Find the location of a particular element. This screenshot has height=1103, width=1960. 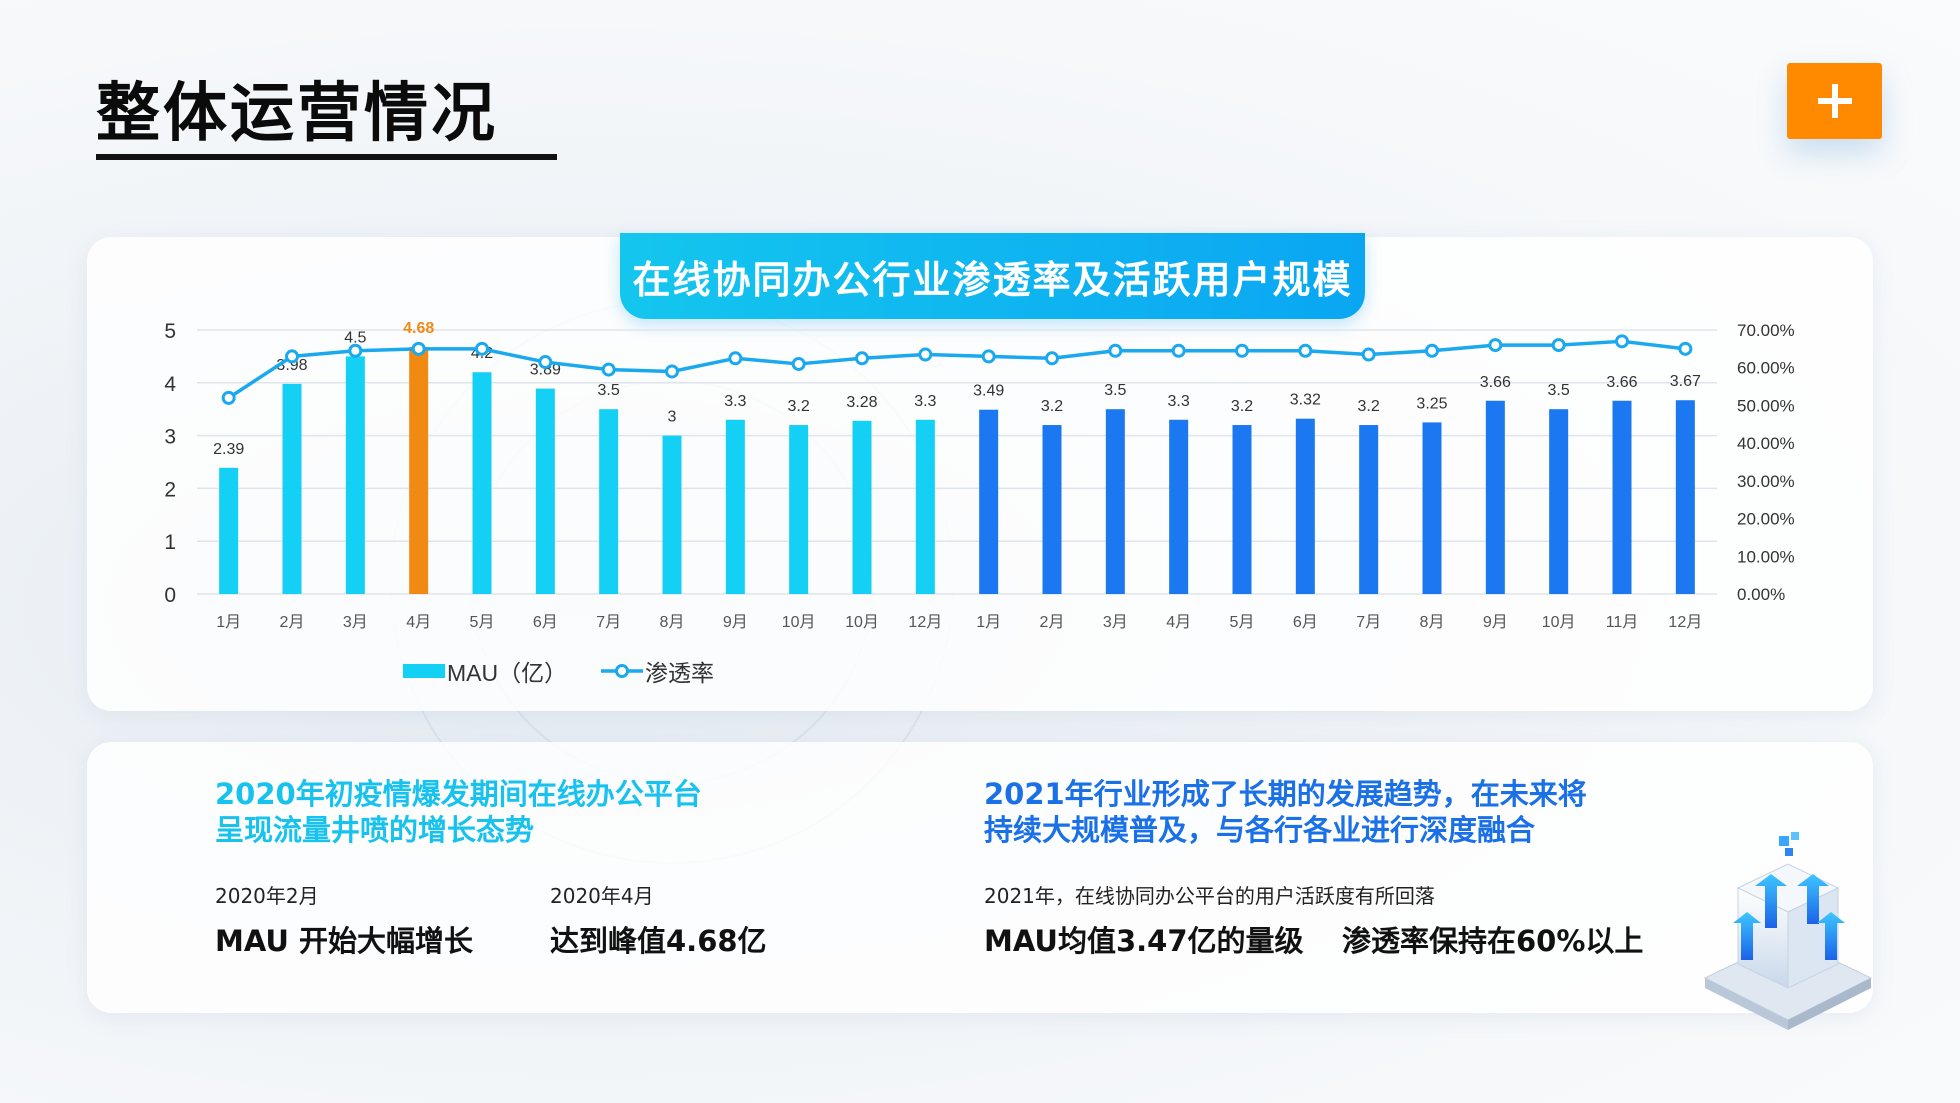

left-headline-line-2: 呈现流量井喷的增长态势 is located at coordinates (375, 830).